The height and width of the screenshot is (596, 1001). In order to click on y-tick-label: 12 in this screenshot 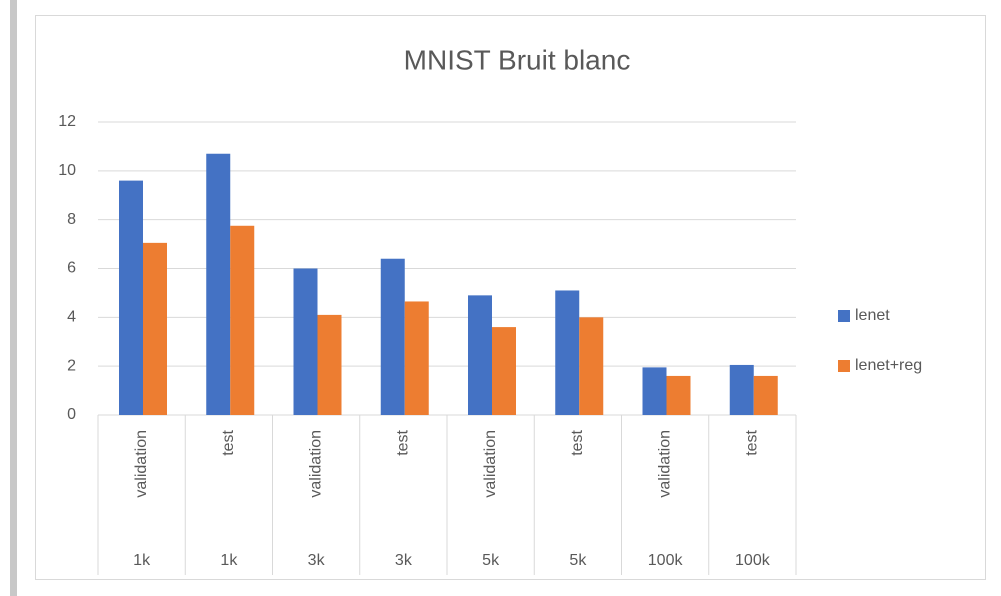, I will do `click(67, 121)`.